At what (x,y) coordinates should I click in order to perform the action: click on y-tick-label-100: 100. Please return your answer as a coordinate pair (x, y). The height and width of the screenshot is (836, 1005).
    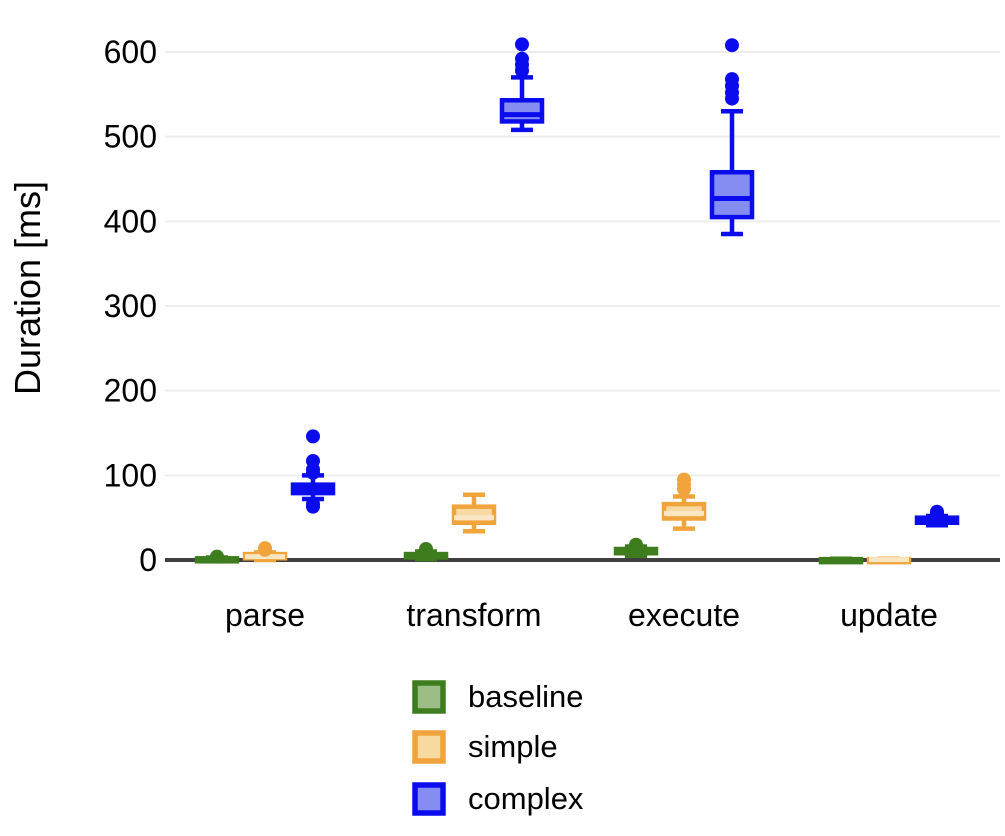
    Looking at the image, I should click on (130, 475).